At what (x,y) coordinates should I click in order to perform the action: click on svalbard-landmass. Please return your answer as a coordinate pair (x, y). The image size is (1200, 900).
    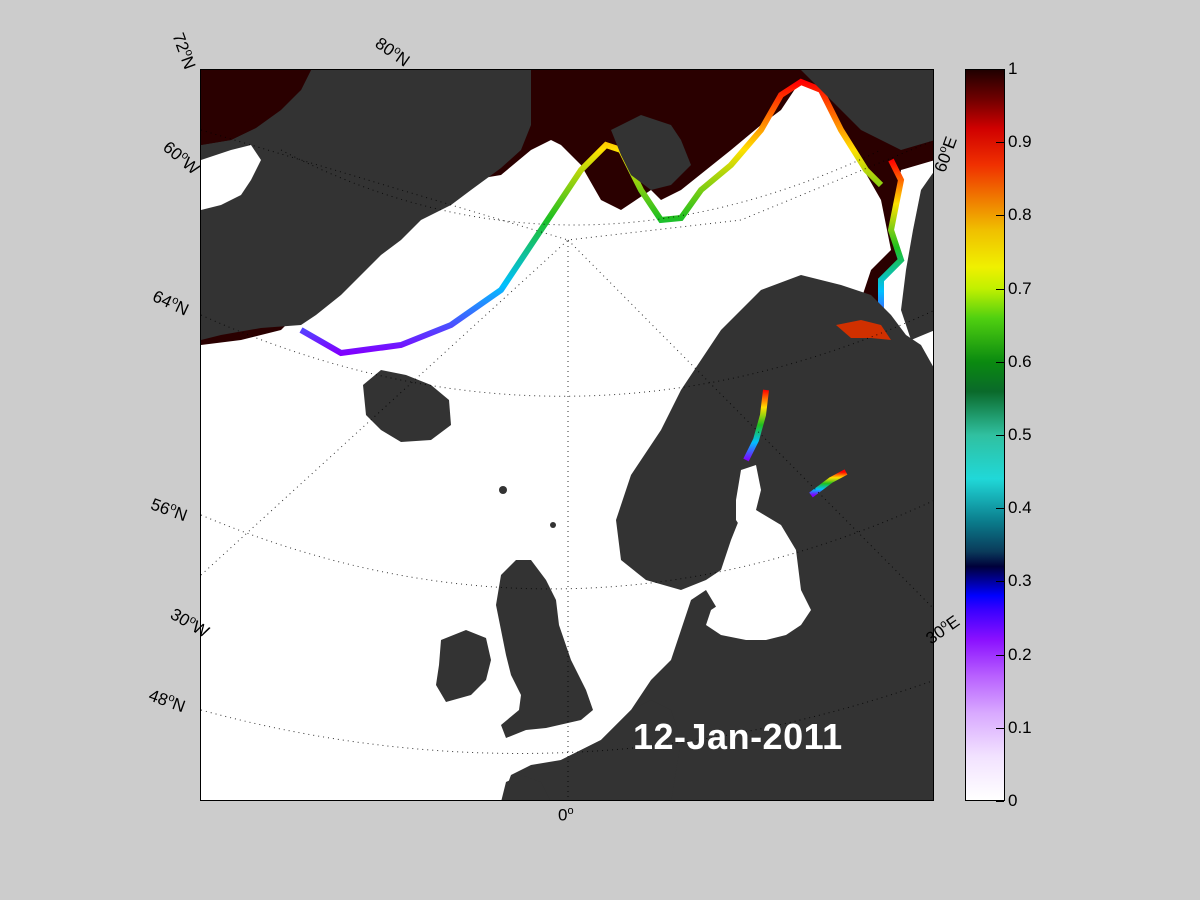
    Looking at the image, I should click on (651, 152).